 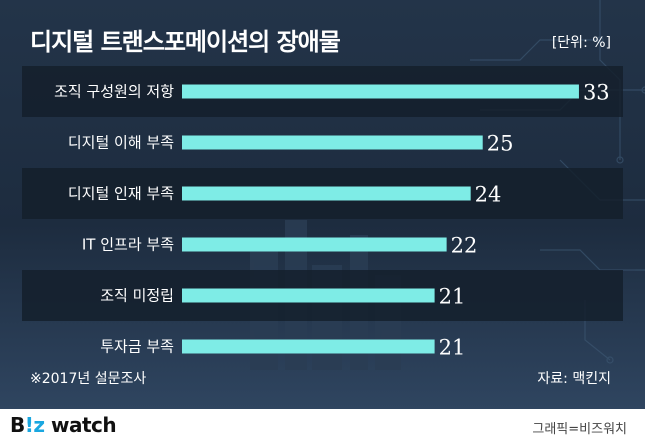 I want to click on footer-bar: B!z watch 그래픽=비즈워치, so click(x=322, y=425).